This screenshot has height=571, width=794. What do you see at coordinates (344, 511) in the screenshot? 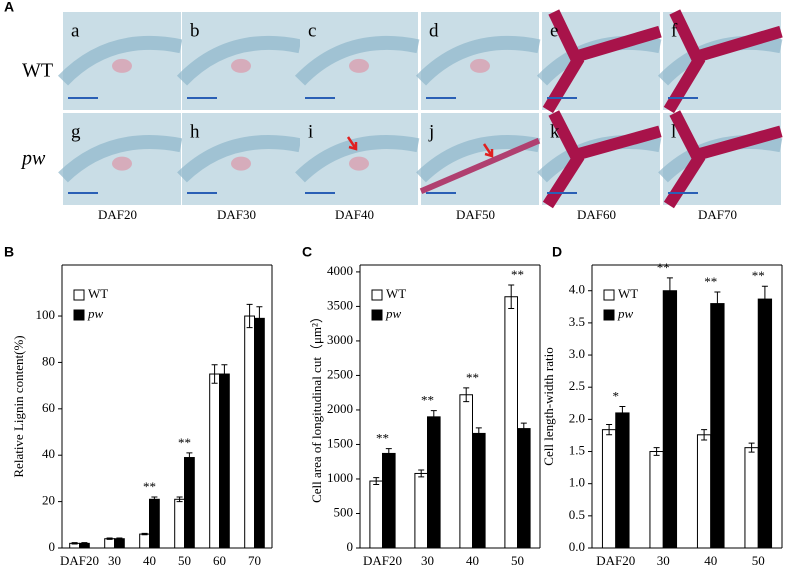
I see `y-tick-label: 500` at bounding box center [344, 511].